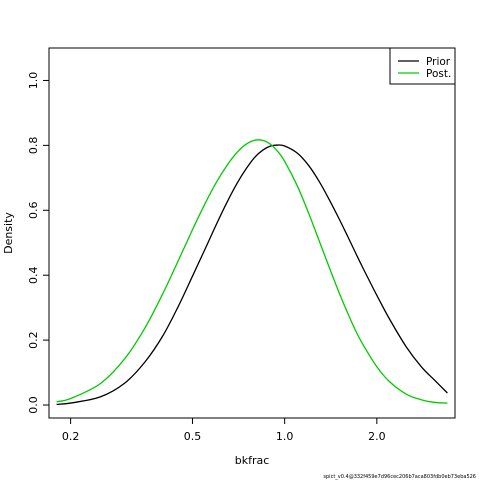 Image resolution: width=480 pixels, height=480 pixels. I want to click on legend-label: Post., so click(438, 74).